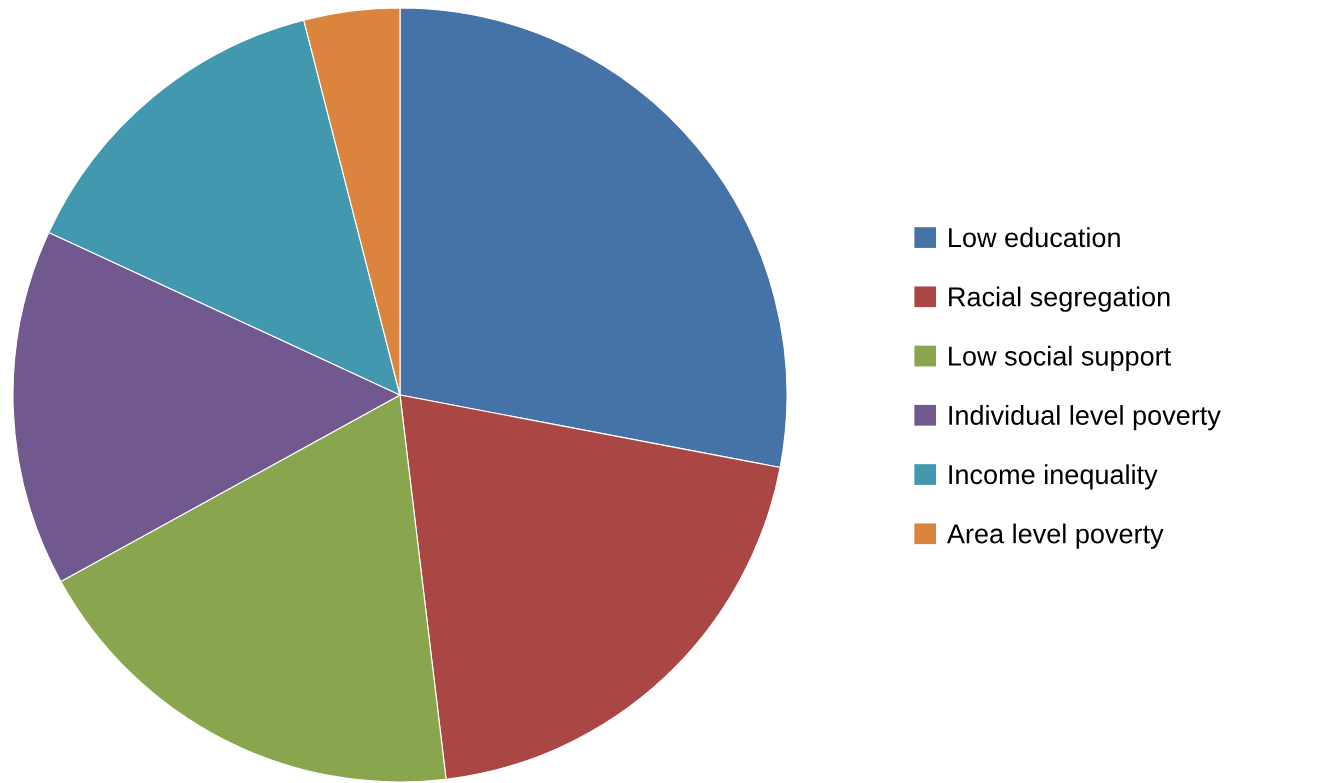 The width and height of the screenshot is (1332, 783). What do you see at coordinates (1085, 418) in the screenshot?
I see `legend-label: Individual level poverty` at bounding box center [1085, 418].